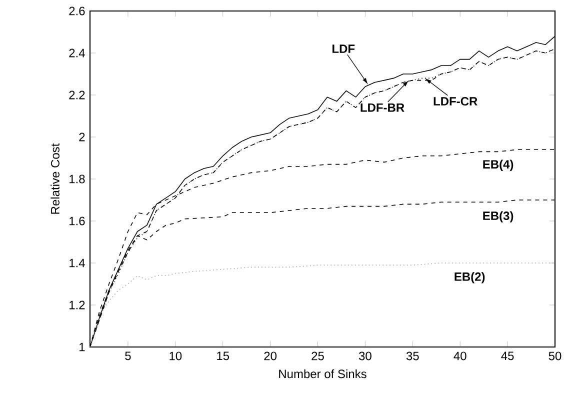 Image resolution: width=568 pixels, height=408 pixels. What do you see at coordinates (322, 373) in the screenshot?
I see `x-axis-title: Number of Sinks` at bounding box center [322, 373].